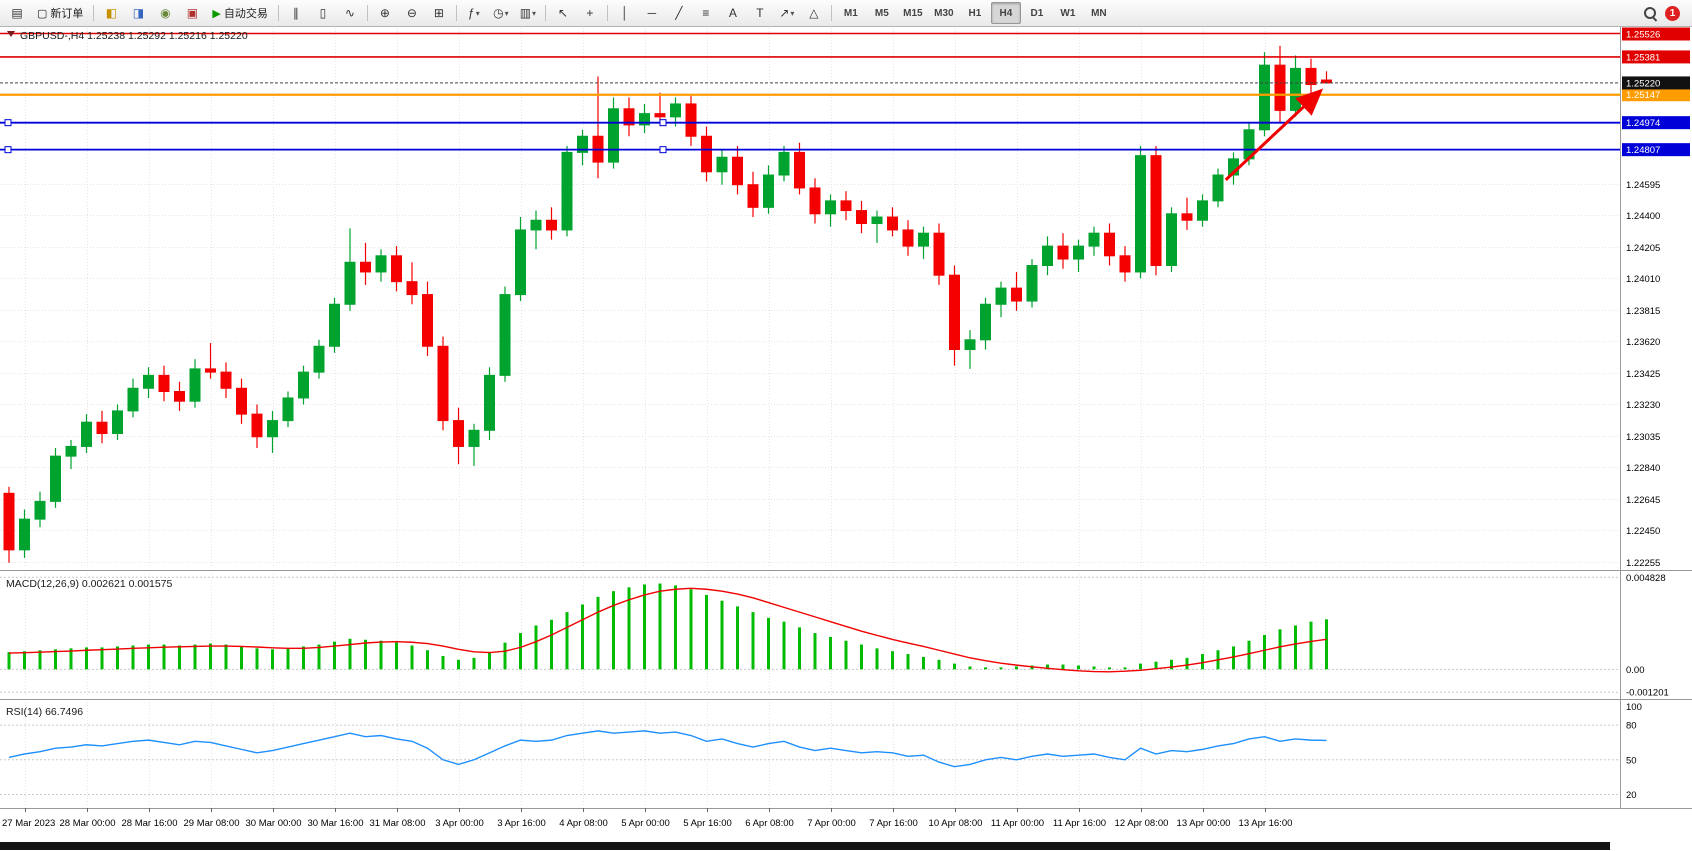 The height and width of the screenshot is (851, 1692). Describe the element at coordinates (944, 13) in the screenshot. I see `timeframe-m30-button: M30` at that location.